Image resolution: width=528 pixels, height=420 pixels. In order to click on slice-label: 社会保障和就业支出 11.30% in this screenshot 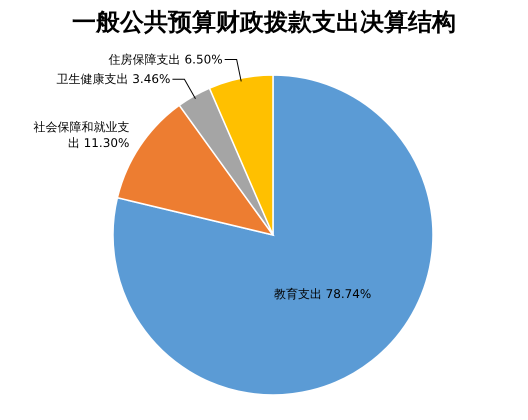, I will do `click(81, 135)`.